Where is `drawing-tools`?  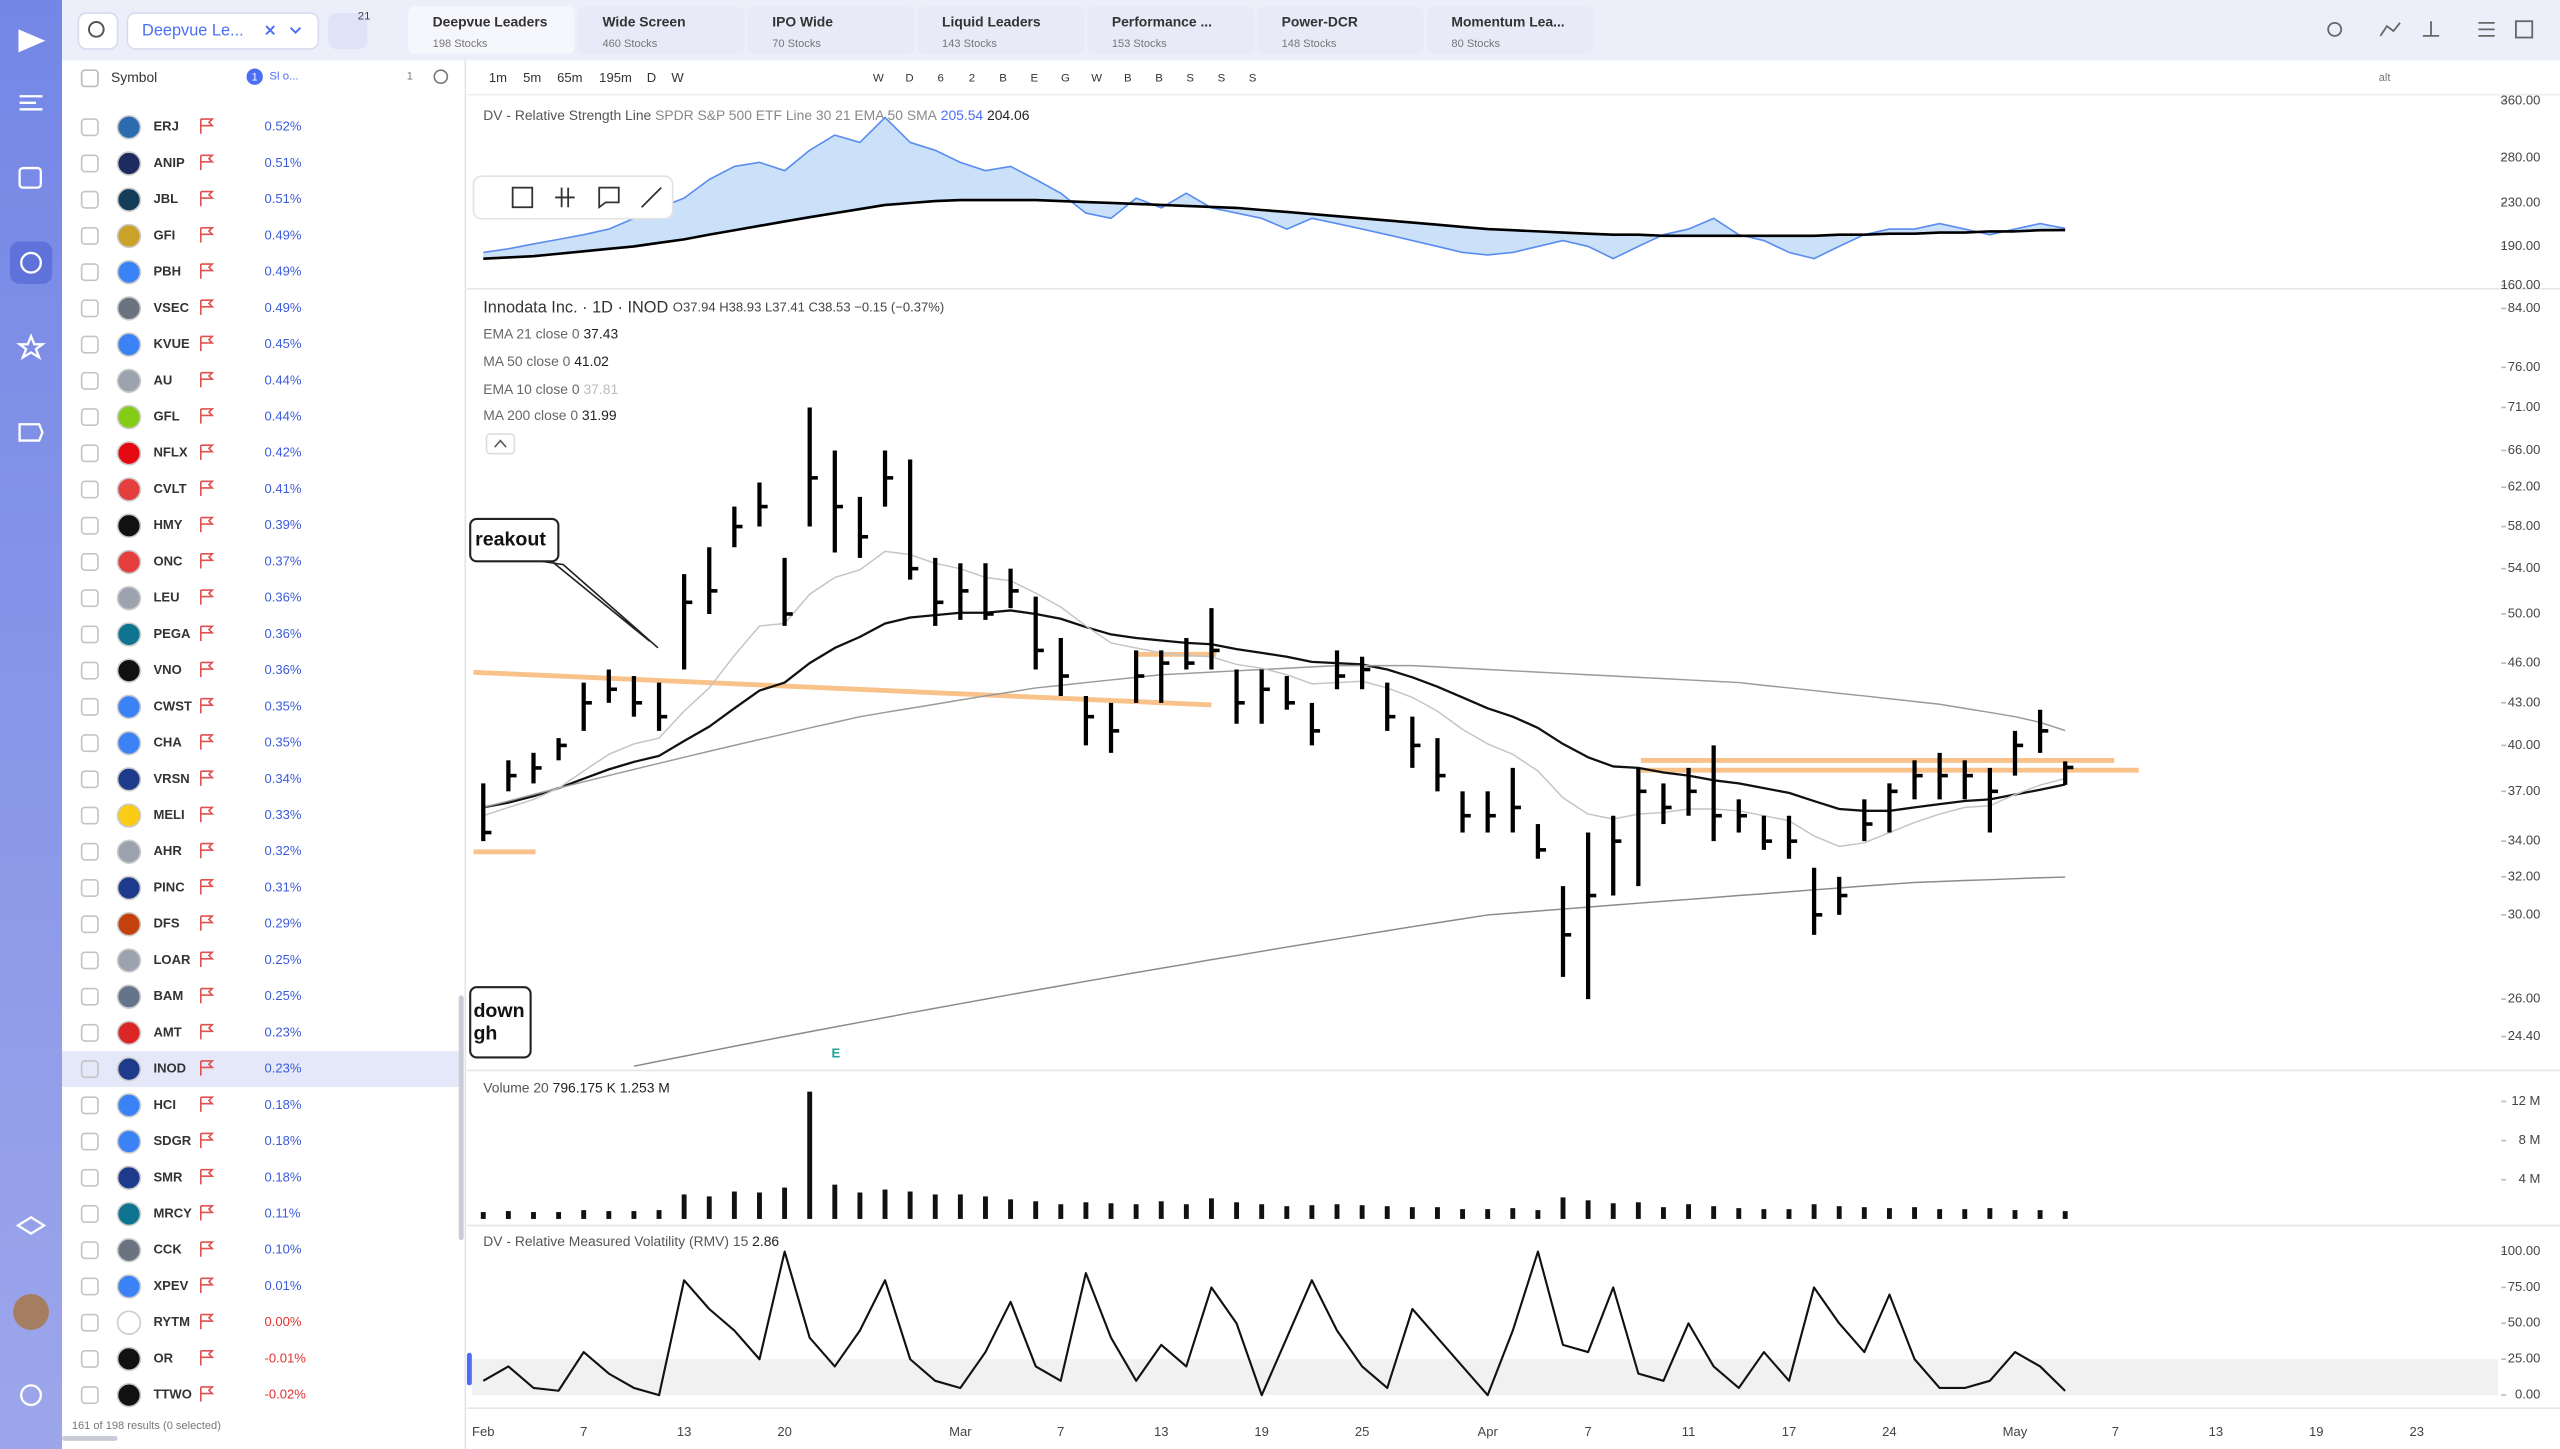
drawing-tools is located at coordinates (586, 198).